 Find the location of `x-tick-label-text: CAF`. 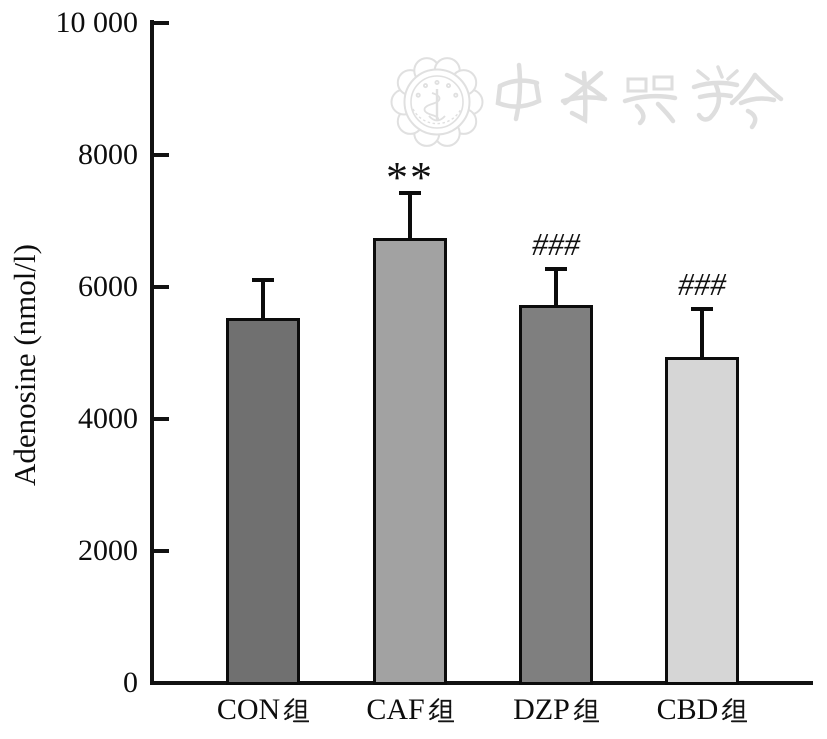

x-tick-label-text: CAF is located at coordinates (395, 709).